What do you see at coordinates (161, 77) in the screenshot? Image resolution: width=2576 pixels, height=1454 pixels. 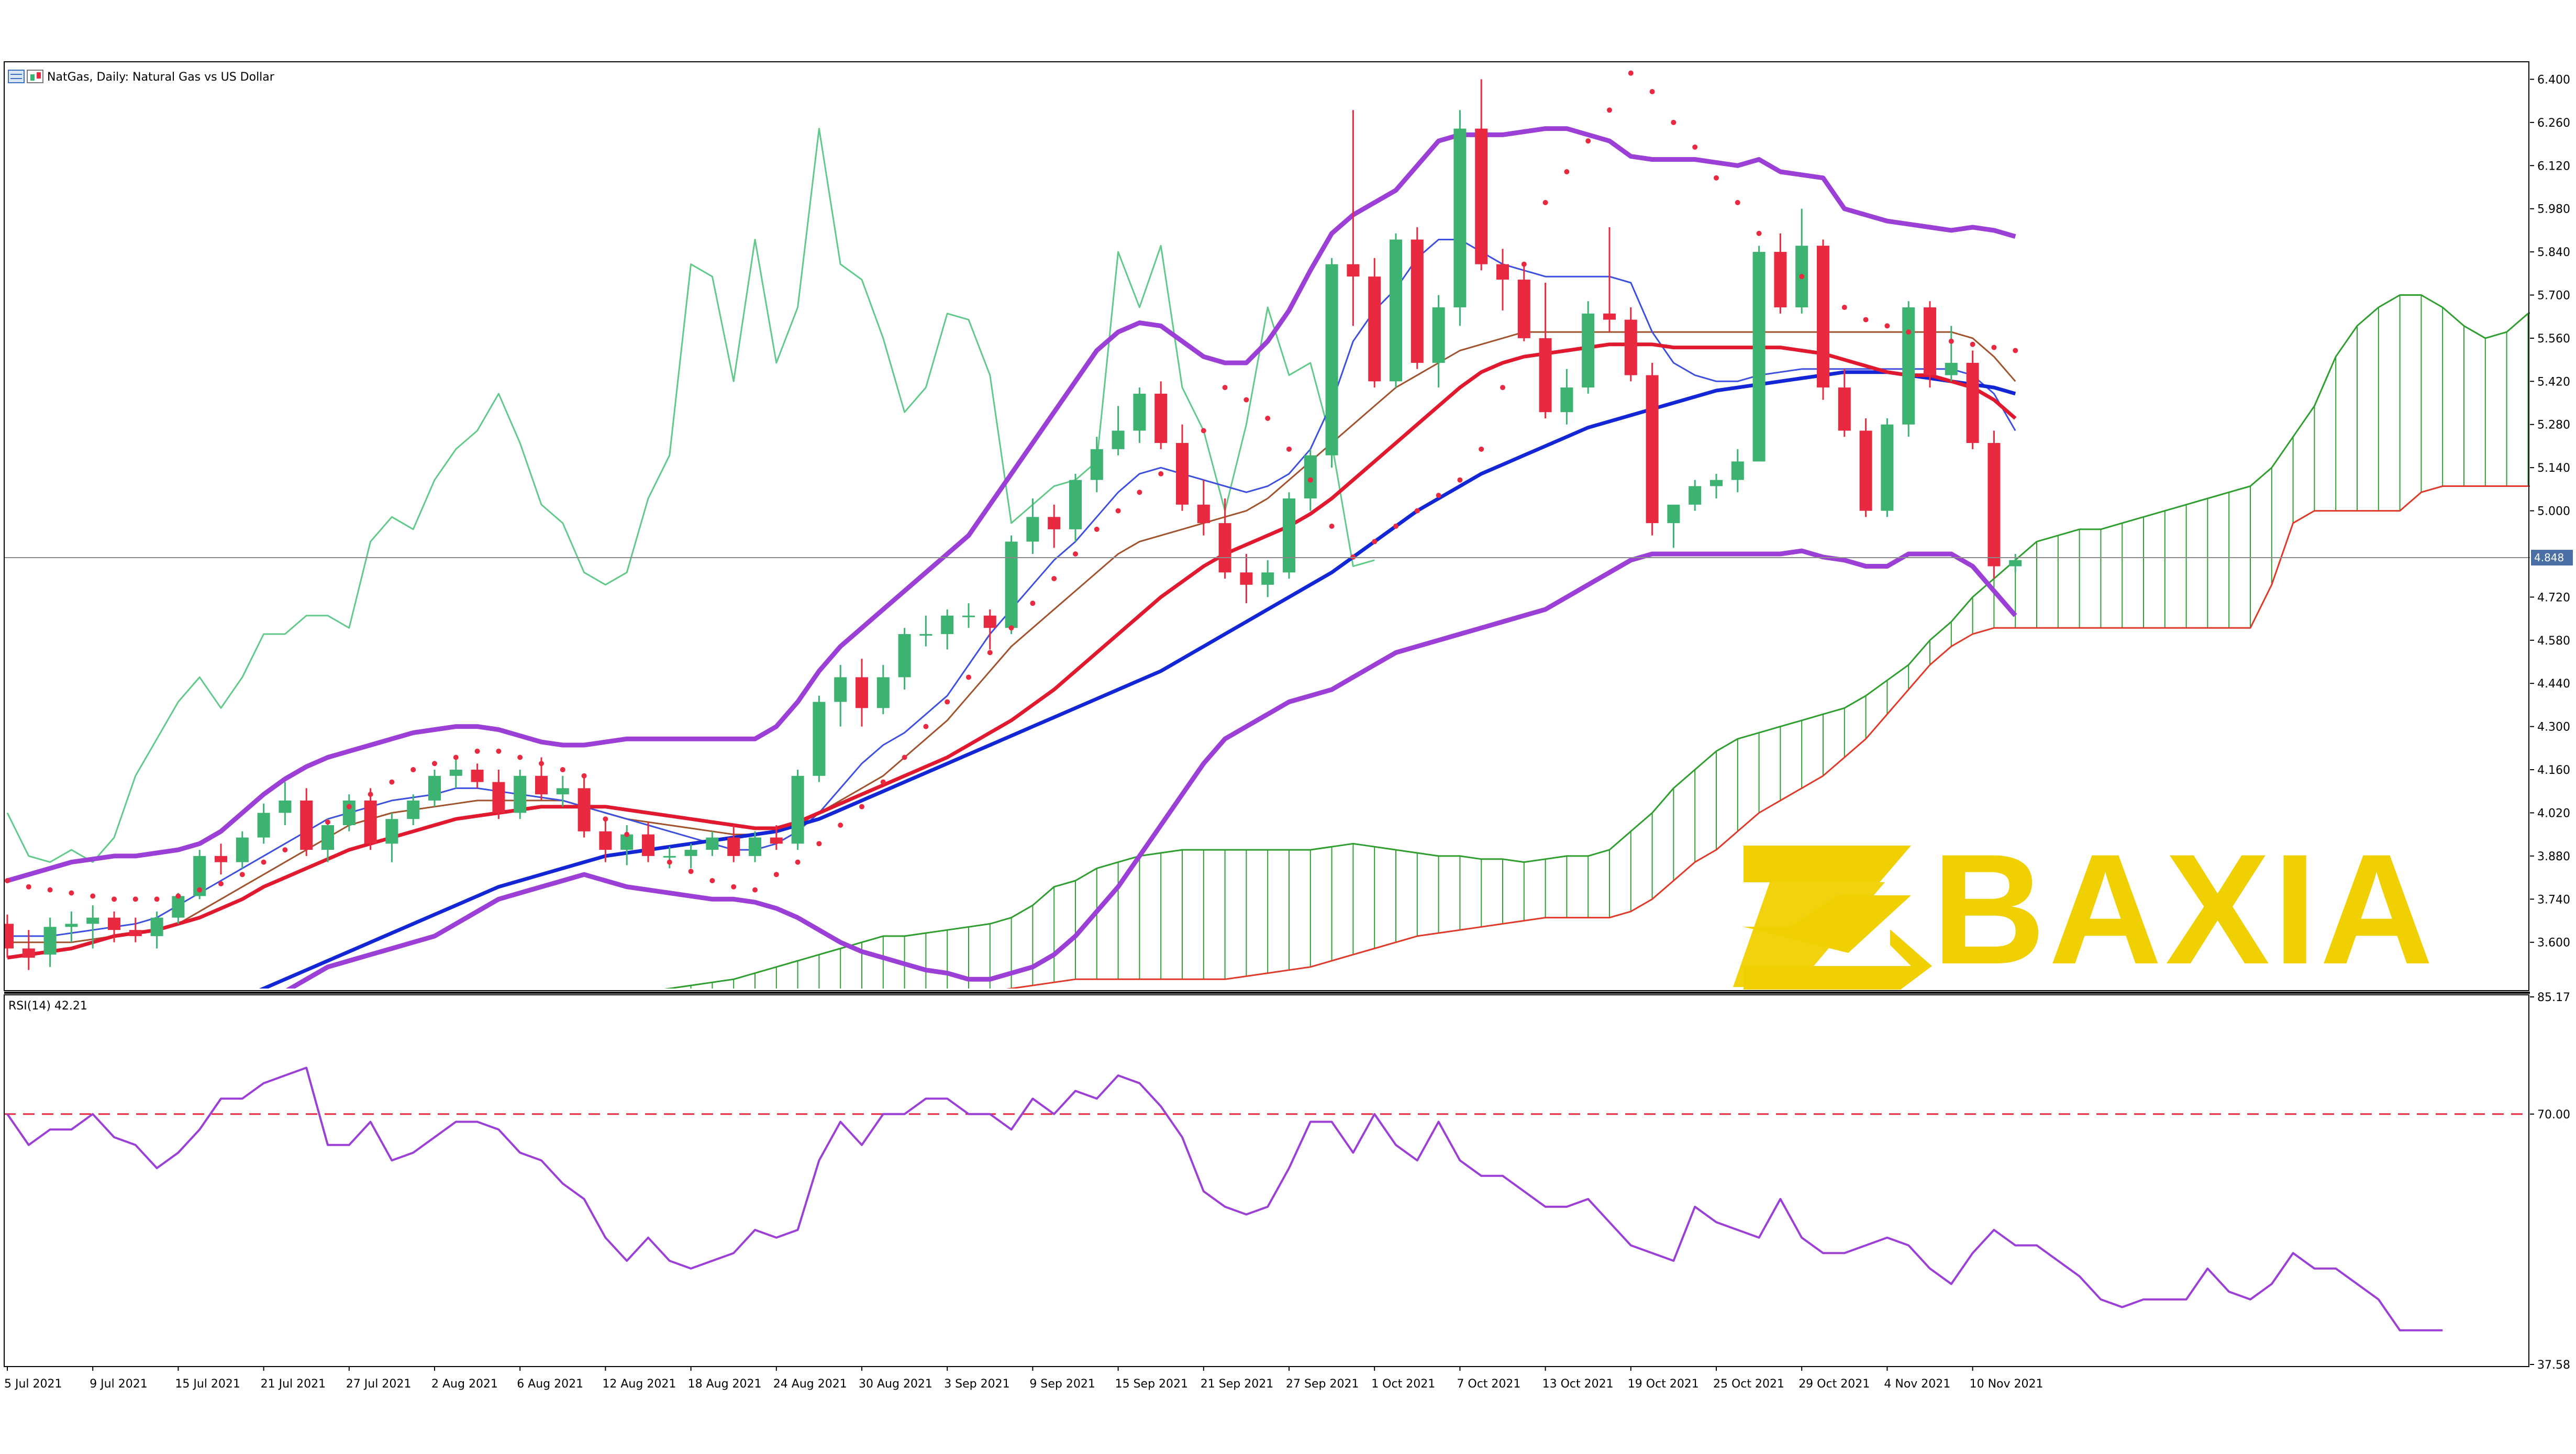 I see `chart-title: NatGas, Daily: Natural Gas vs US Dollar` at bounding box center [161, 77].